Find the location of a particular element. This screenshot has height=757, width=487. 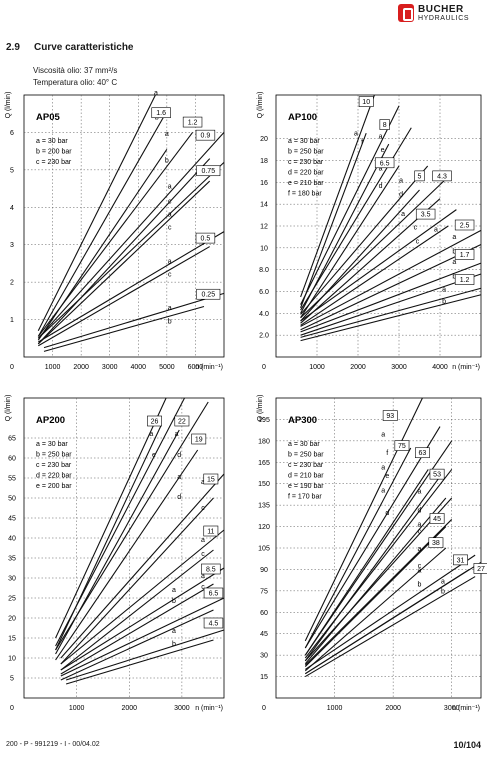

chart-1-series-letter: a is located at coordinates (170, 261).